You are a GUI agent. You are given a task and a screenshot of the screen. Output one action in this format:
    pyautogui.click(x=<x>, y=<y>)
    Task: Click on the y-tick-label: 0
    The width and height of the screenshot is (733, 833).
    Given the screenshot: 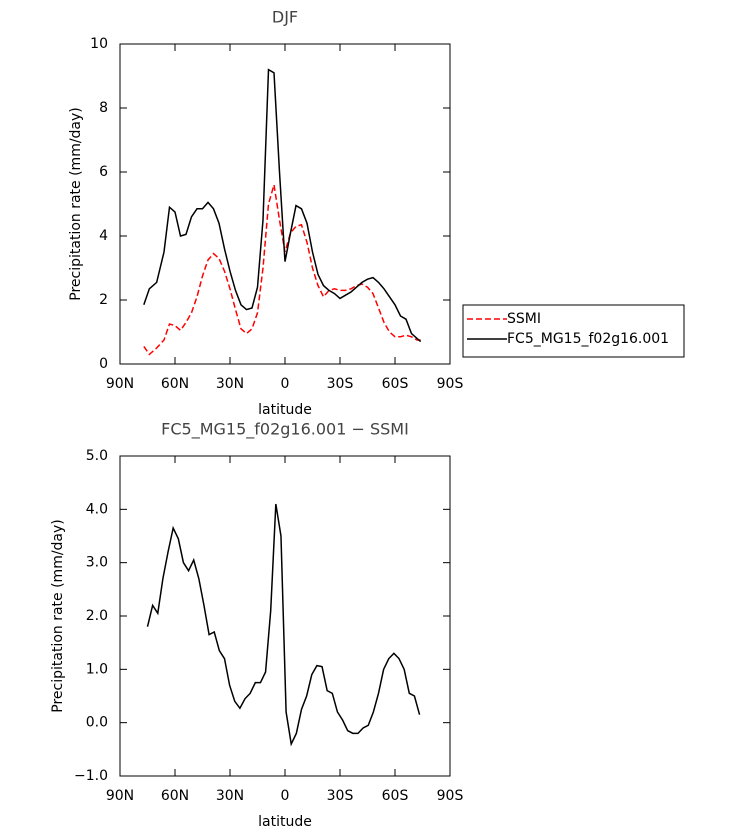 What is the action you would take?
    pyautogui.click(x=103, y=364)
    